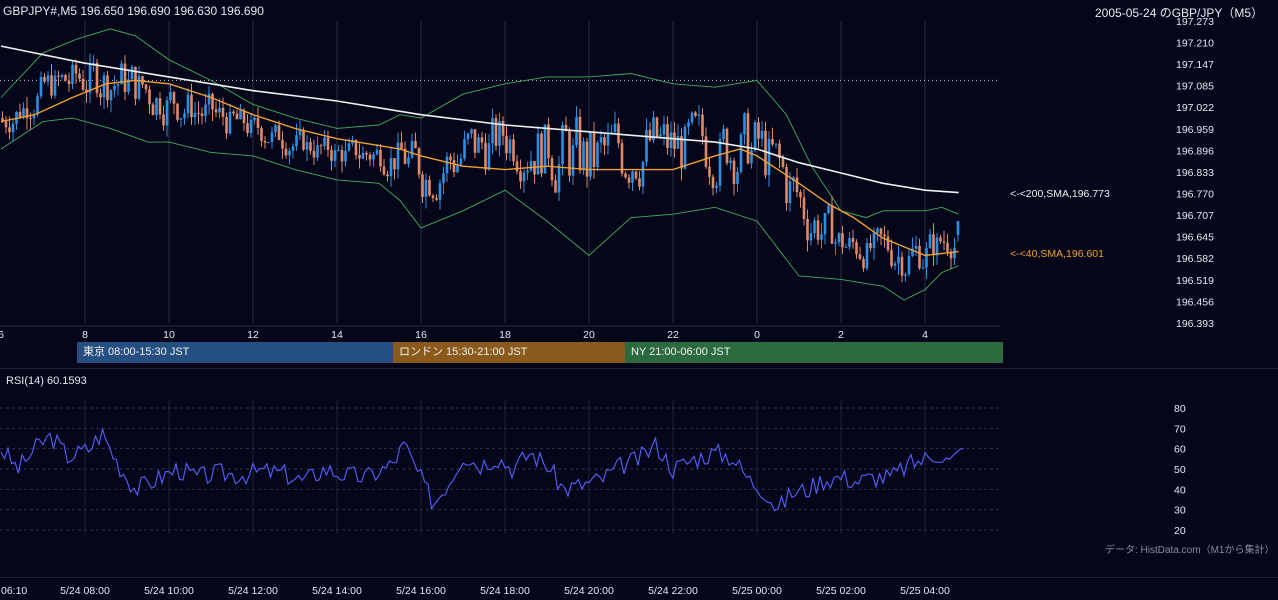 This screenshot has height=600, width=1278. I want to click on rsi-line, so click(482, 469).